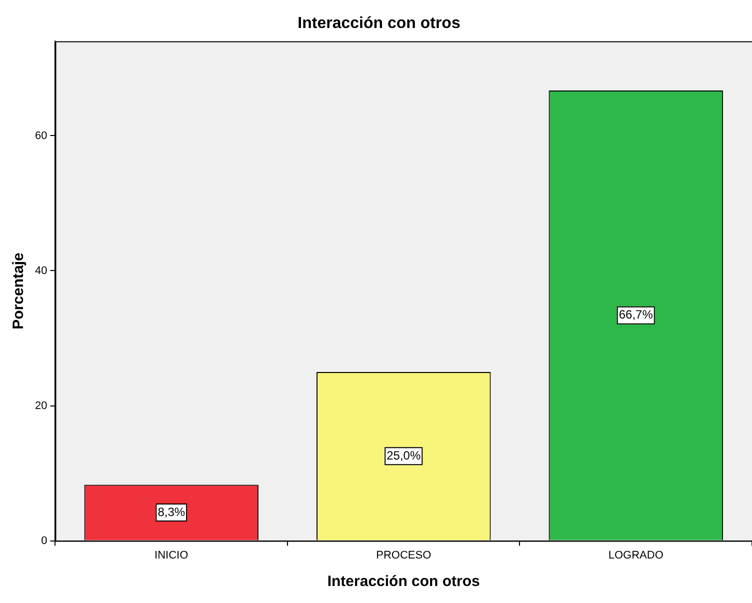 This screenshot has height=603, width=752. What do you see at coordinates (636, 315) in the screenshot?
I see `data-label: 66,7%` at bounding box center [636, 315].